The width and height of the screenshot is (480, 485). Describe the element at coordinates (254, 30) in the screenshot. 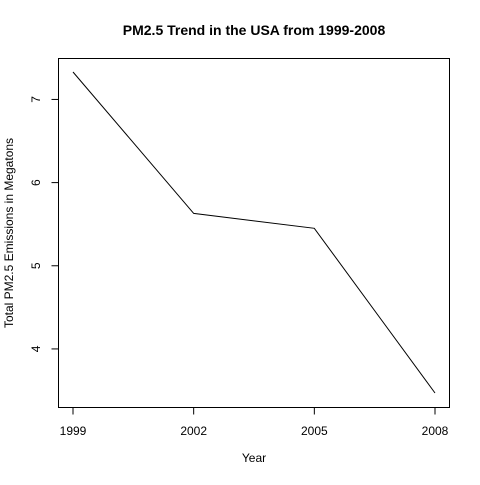

I see `chart-title: PM2.5 Trend in the USA from 1999-2008` at that location.